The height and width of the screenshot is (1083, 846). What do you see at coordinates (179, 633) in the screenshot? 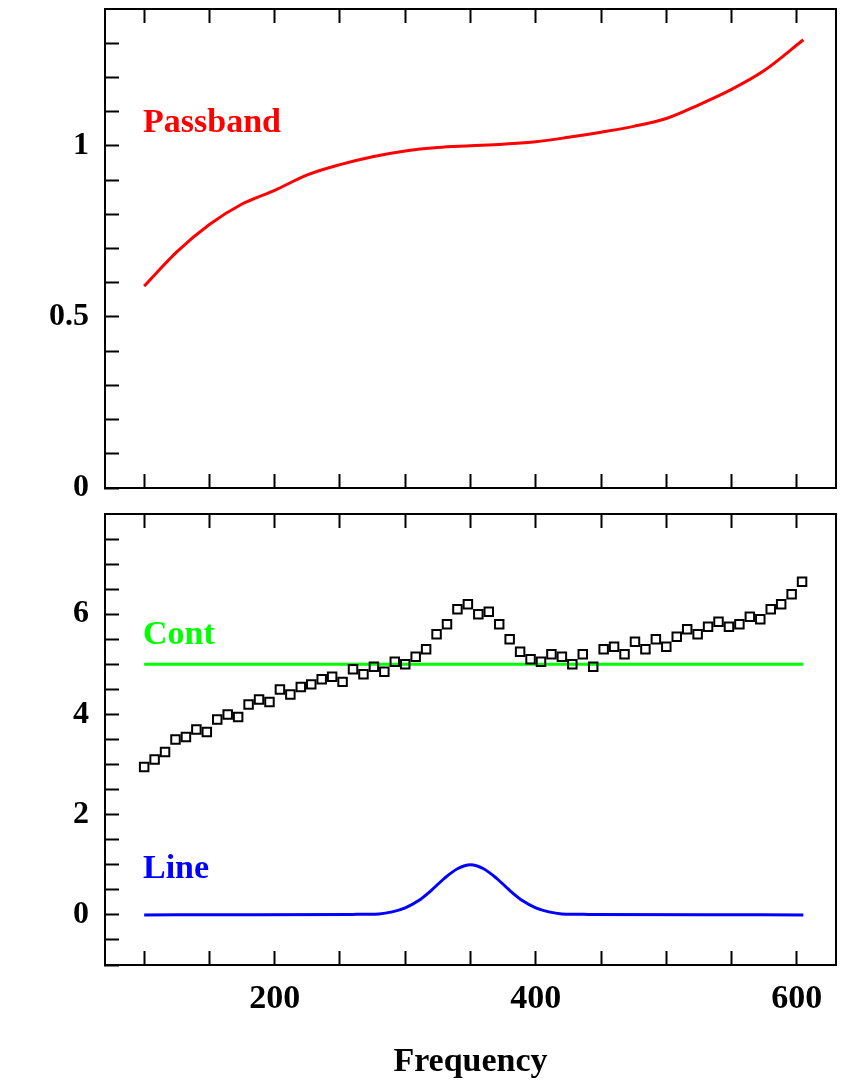
I see `series-label: Cont` at bounding box center [179, 633].